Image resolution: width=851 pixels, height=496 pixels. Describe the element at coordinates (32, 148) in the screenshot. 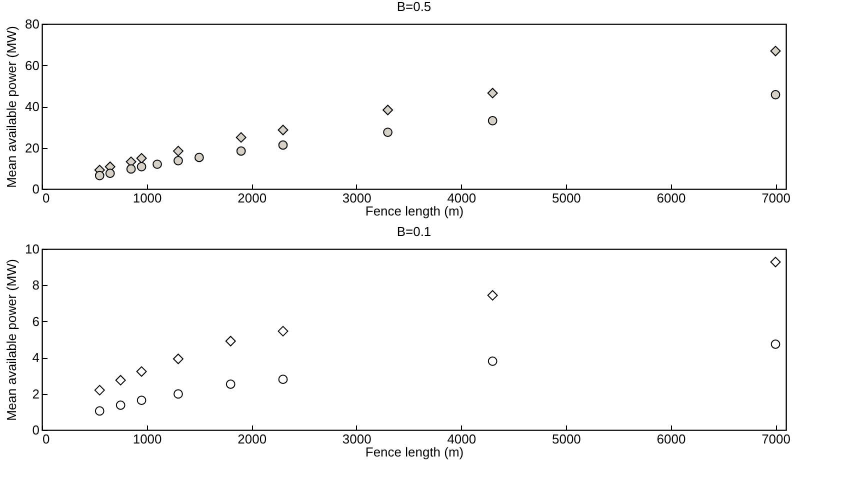

I see `y-tick-label: 20` at that location.